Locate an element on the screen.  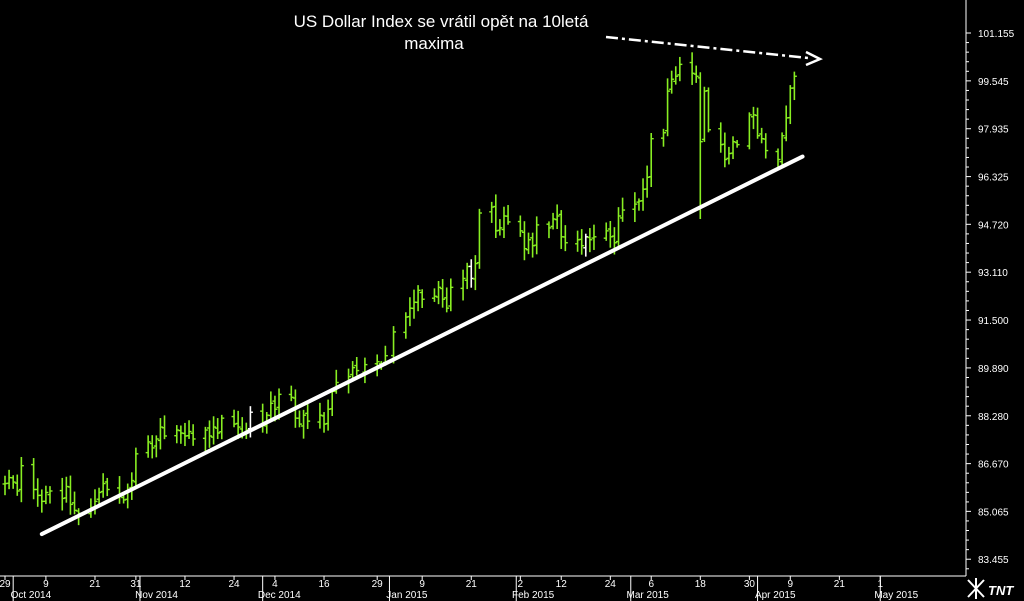
x-month-label: Feb 2015 is located at coordinates (533, 595).